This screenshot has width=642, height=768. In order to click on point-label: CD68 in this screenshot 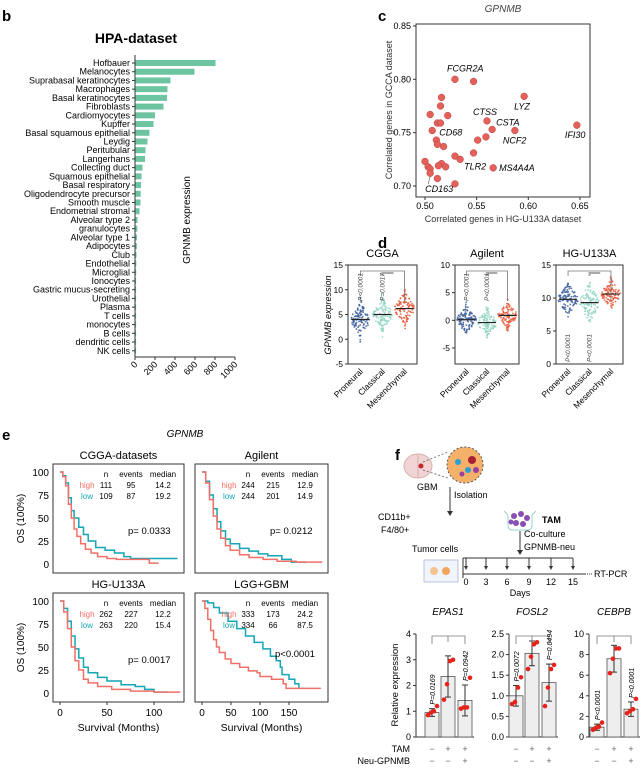, I will do `click(450, 133)`.